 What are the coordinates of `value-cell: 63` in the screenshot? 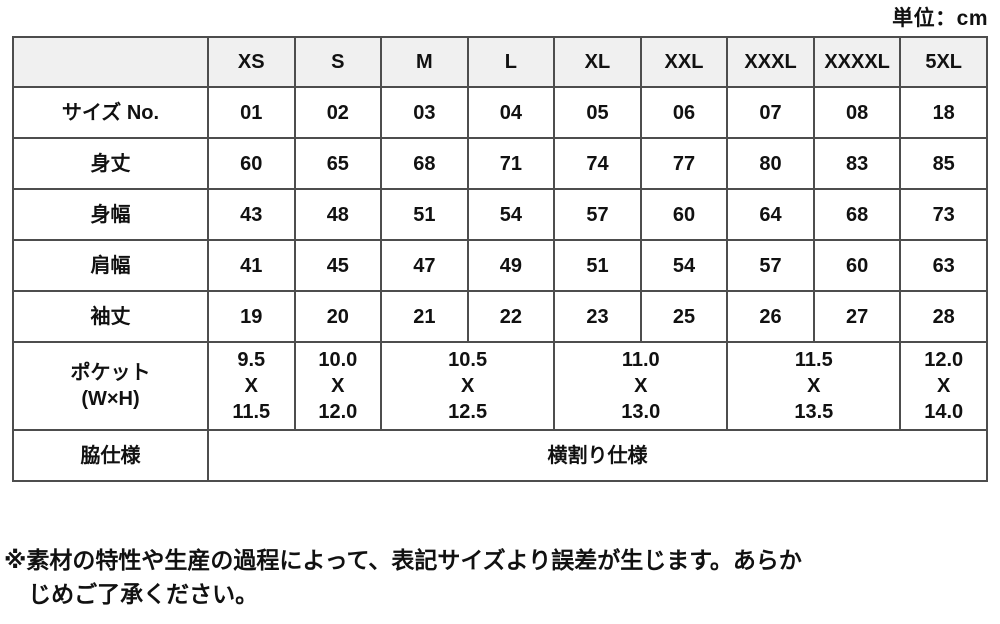 It's located at (943, 265).